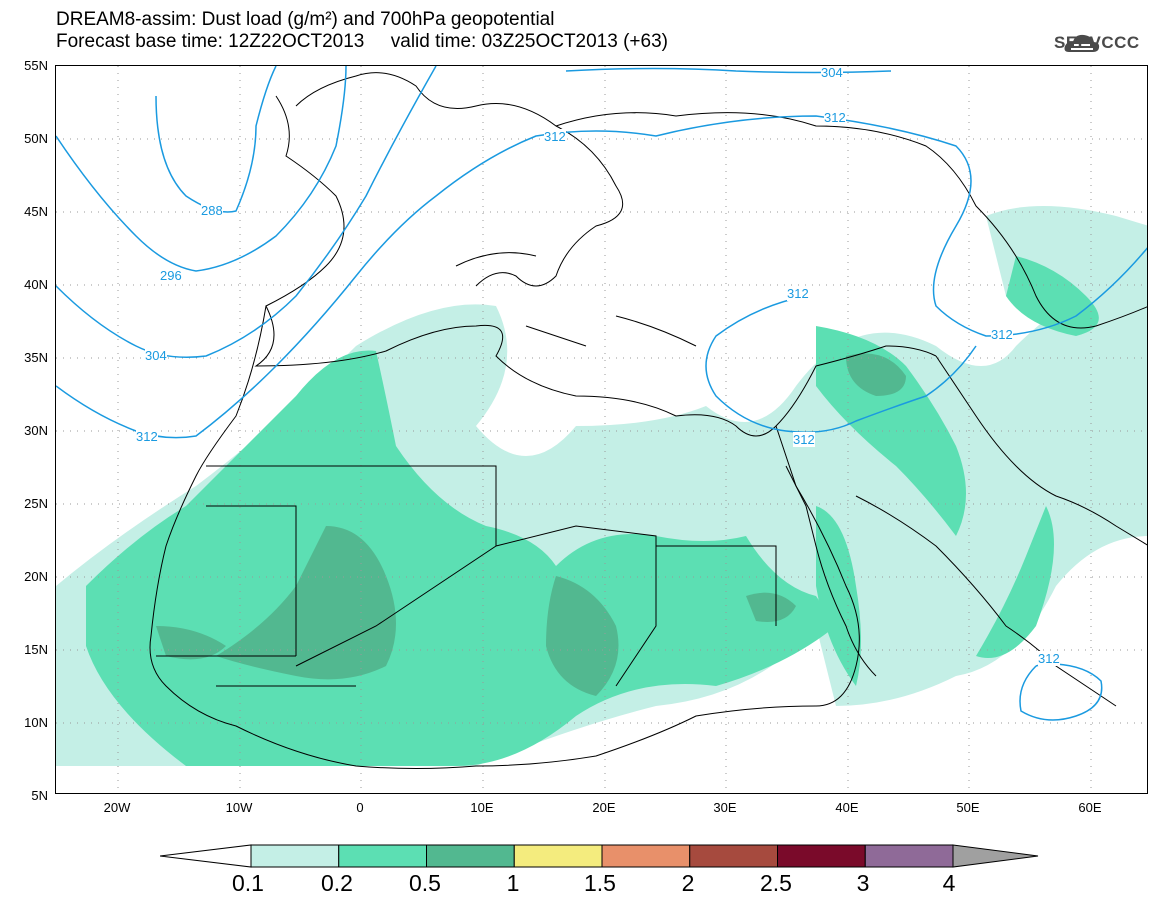 This screenshot has width=1165, height=907. Describe the element at coordinates (36, 357) in the screenshot. I see `lat-label: 35N` at that location.